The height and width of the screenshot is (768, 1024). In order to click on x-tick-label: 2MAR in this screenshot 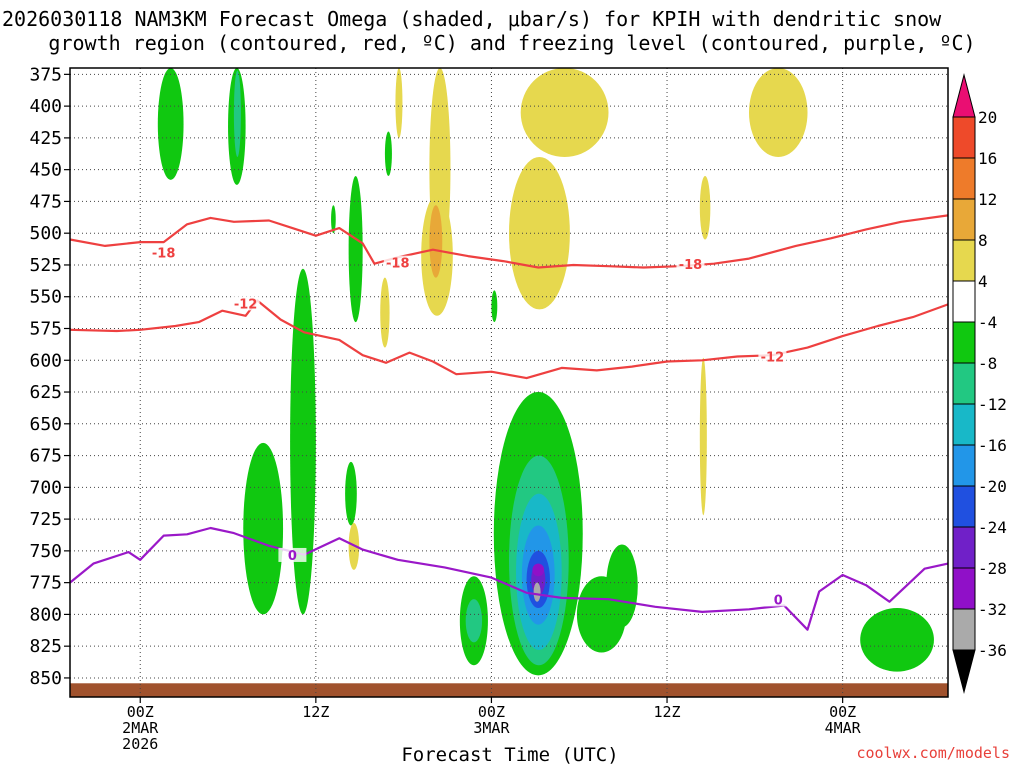, I will do `click(140, 728)`.